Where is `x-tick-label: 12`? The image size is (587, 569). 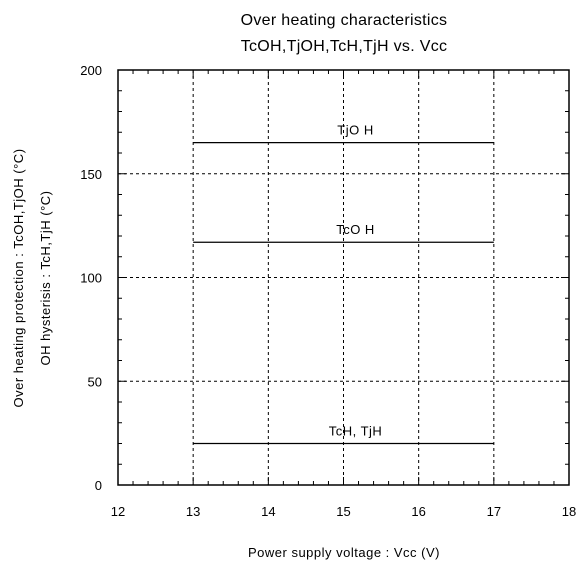 x-tick-label: 12 is located at coordinates (118, 511).